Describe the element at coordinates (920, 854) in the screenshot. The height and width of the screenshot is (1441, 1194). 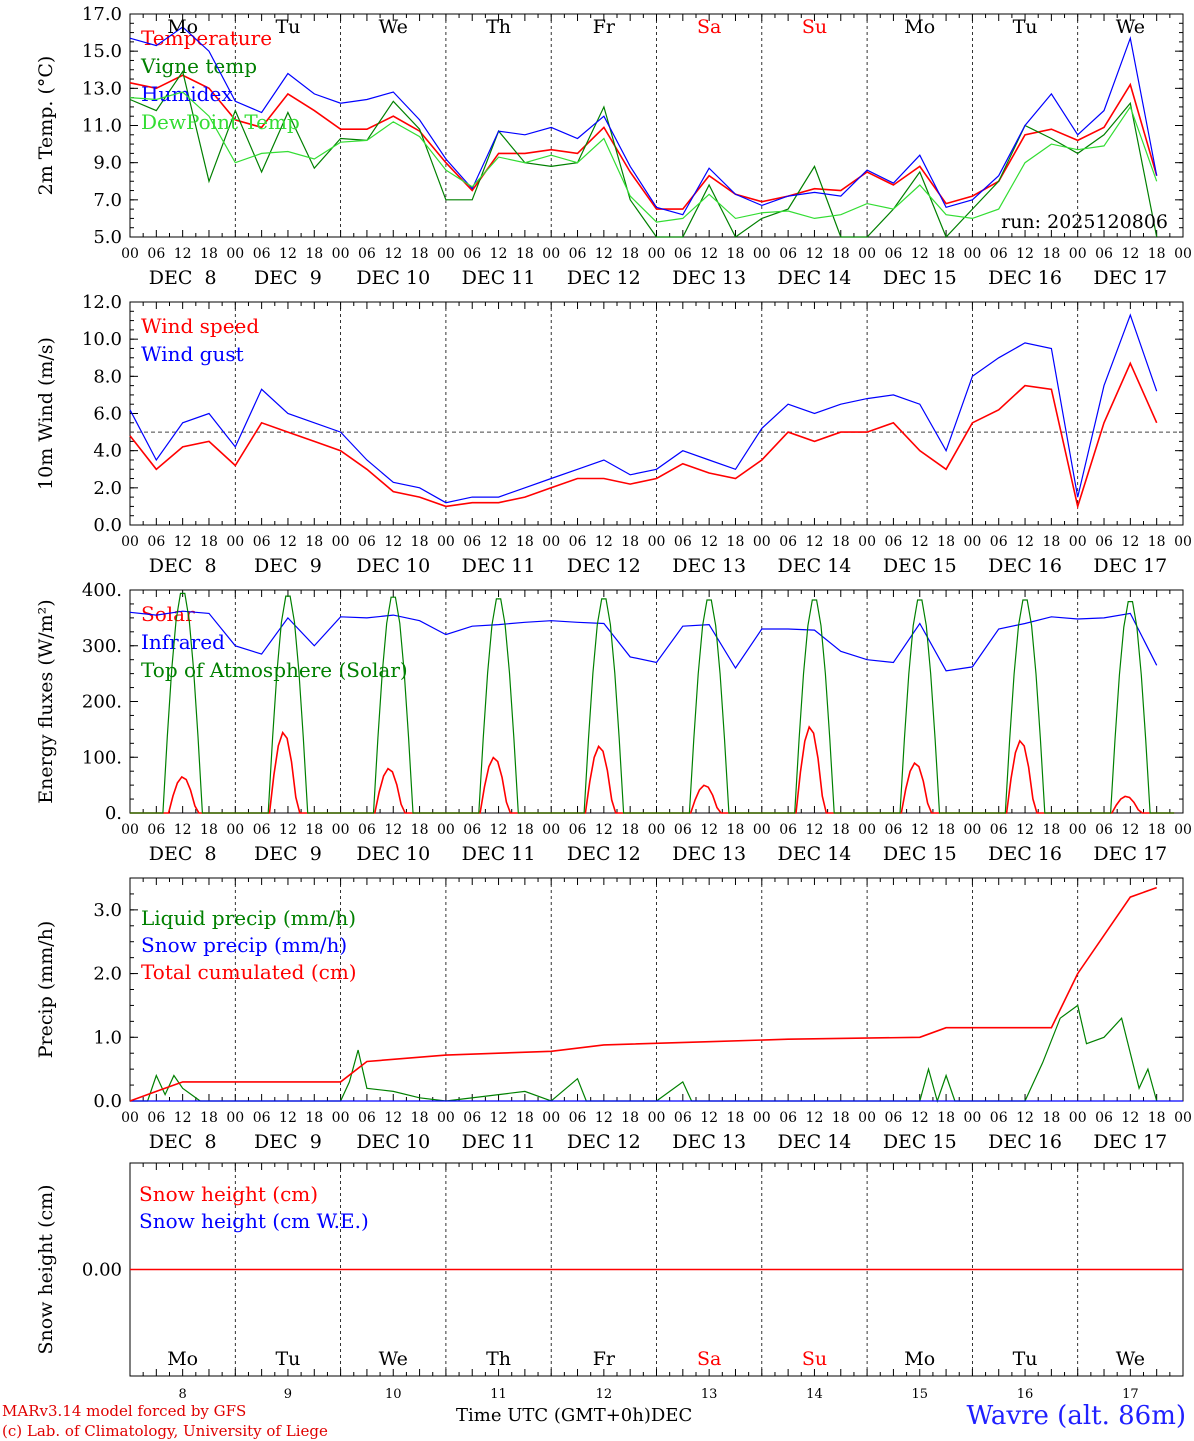
I see `date-label: DEC 15` at that location.